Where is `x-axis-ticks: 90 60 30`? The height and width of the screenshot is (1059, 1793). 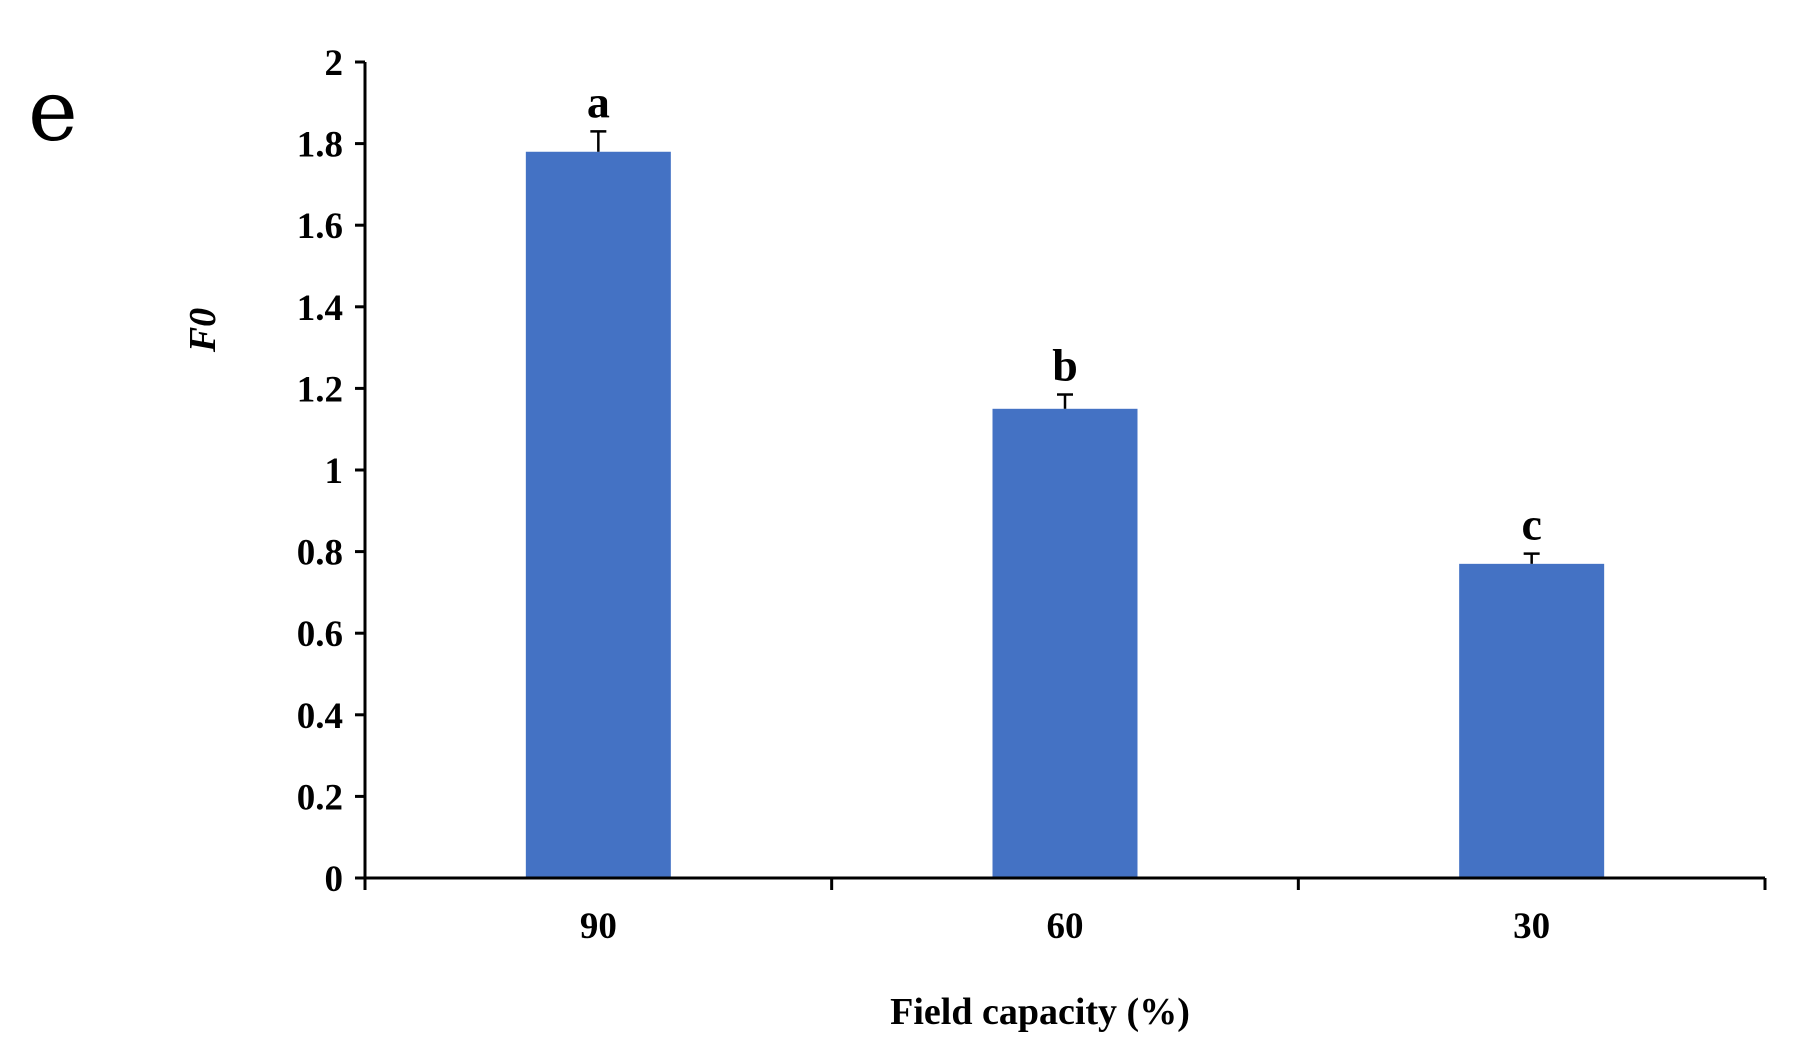
x-axis-ticks: 90 60 30 is located at coordinates (1065, 912).